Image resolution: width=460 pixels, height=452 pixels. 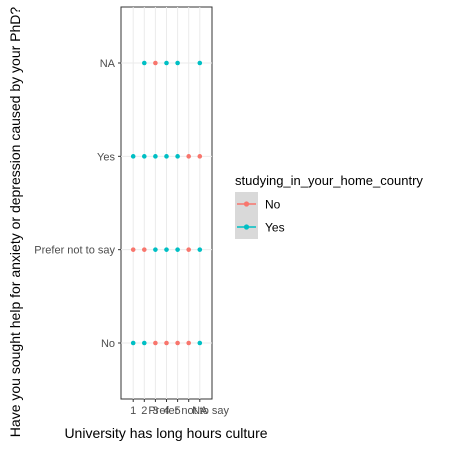 What do you see at coordinates (133, 156) in the screenshot?
I see `point-yes-1-yes` at bounding box center [133, 156].